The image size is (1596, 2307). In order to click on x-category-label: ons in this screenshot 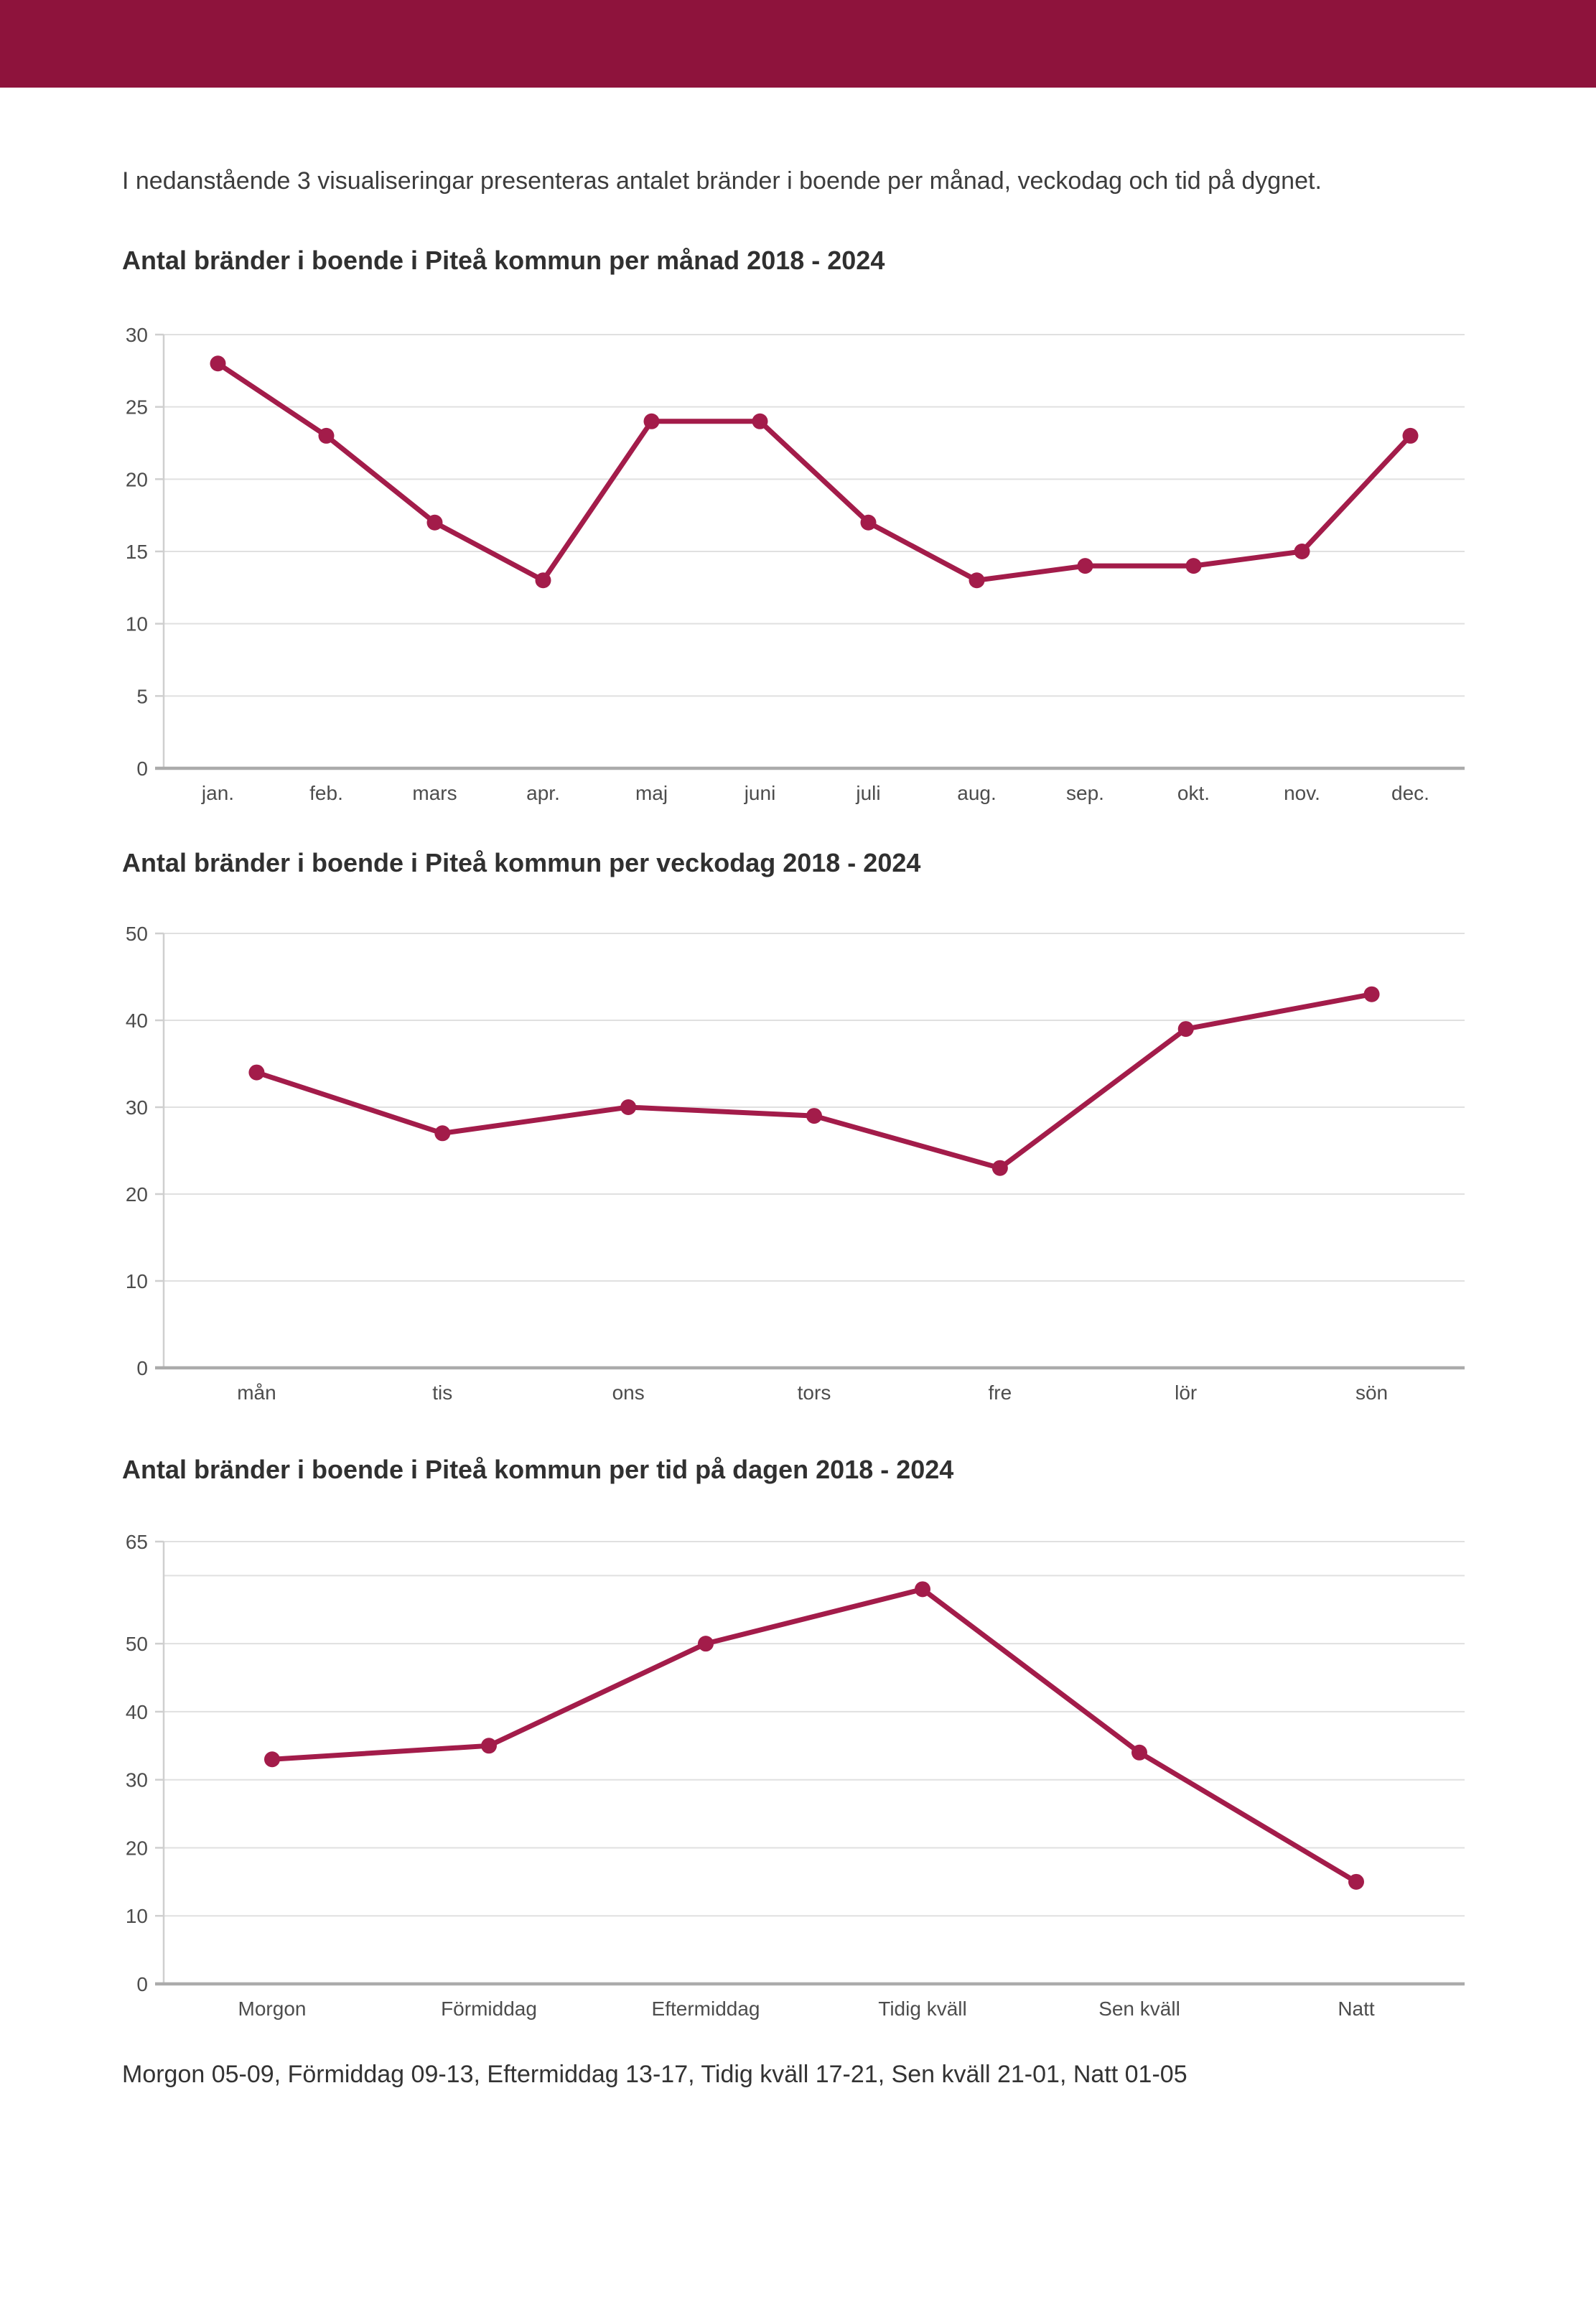, I will do `click(628, 1392)`.